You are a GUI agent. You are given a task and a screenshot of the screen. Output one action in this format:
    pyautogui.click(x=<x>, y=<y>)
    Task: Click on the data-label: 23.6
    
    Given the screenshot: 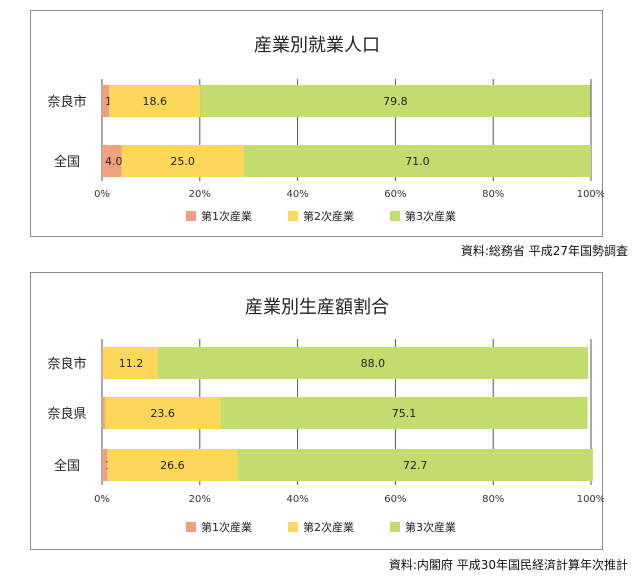 What is the action you would take?
    pyautogui.click(x=162, y=413)
    